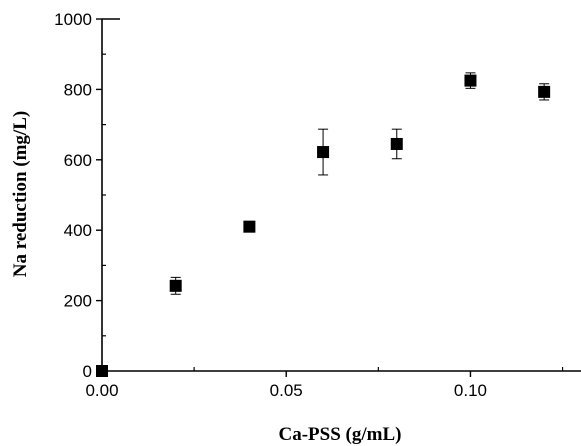 The width and height of the screenshot is (581, 446). What do you see at coordinates (286, 390) in the screenshot?
I see `x-tick-label: 0.05` at bounding box center [286, 390].